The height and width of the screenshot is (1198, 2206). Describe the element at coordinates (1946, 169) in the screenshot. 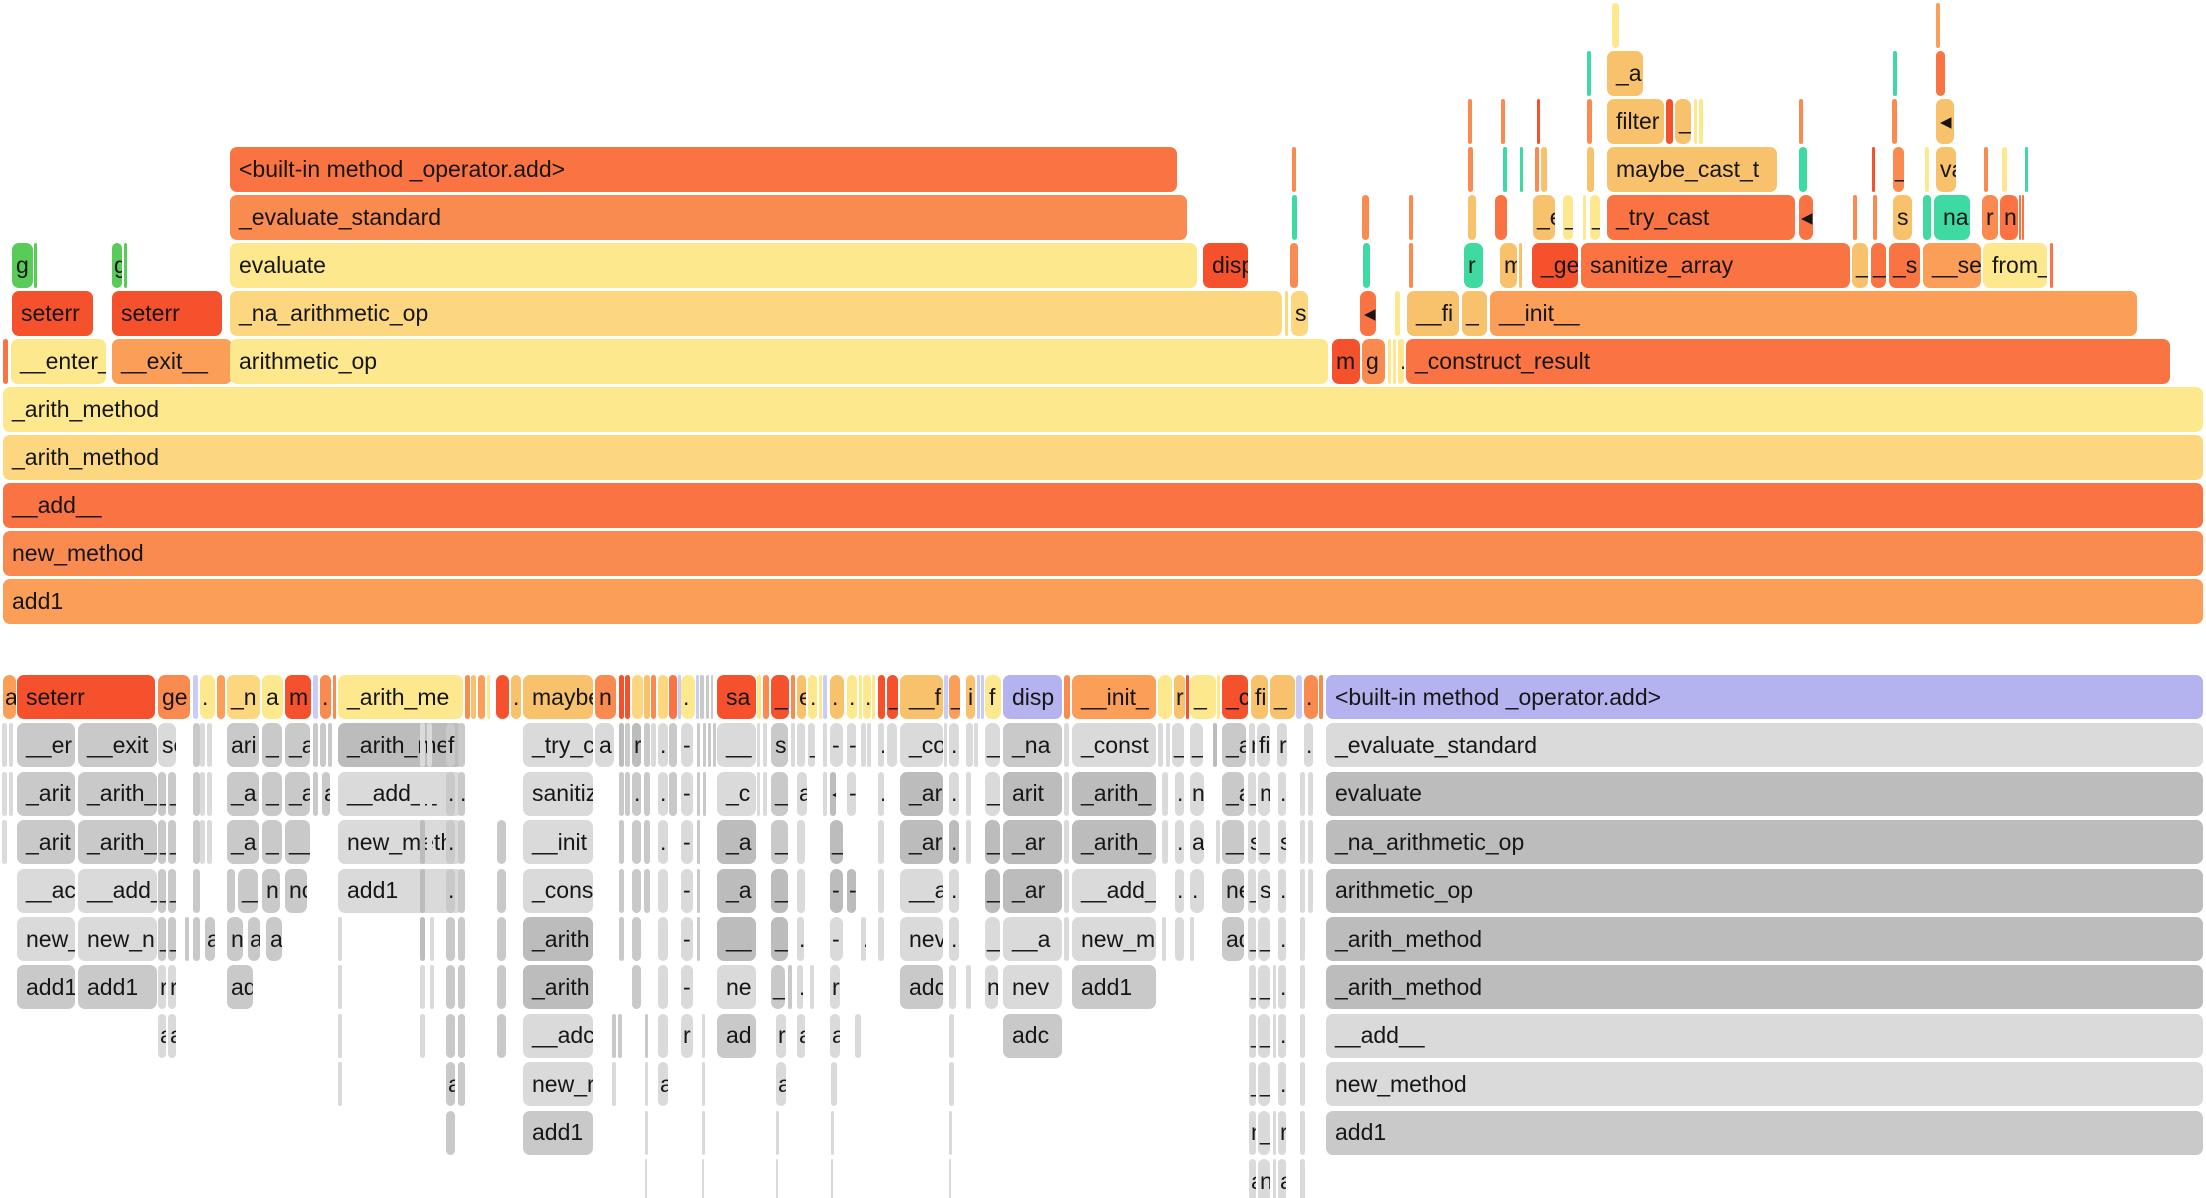

I see `flame-frame-va: va` at that location.